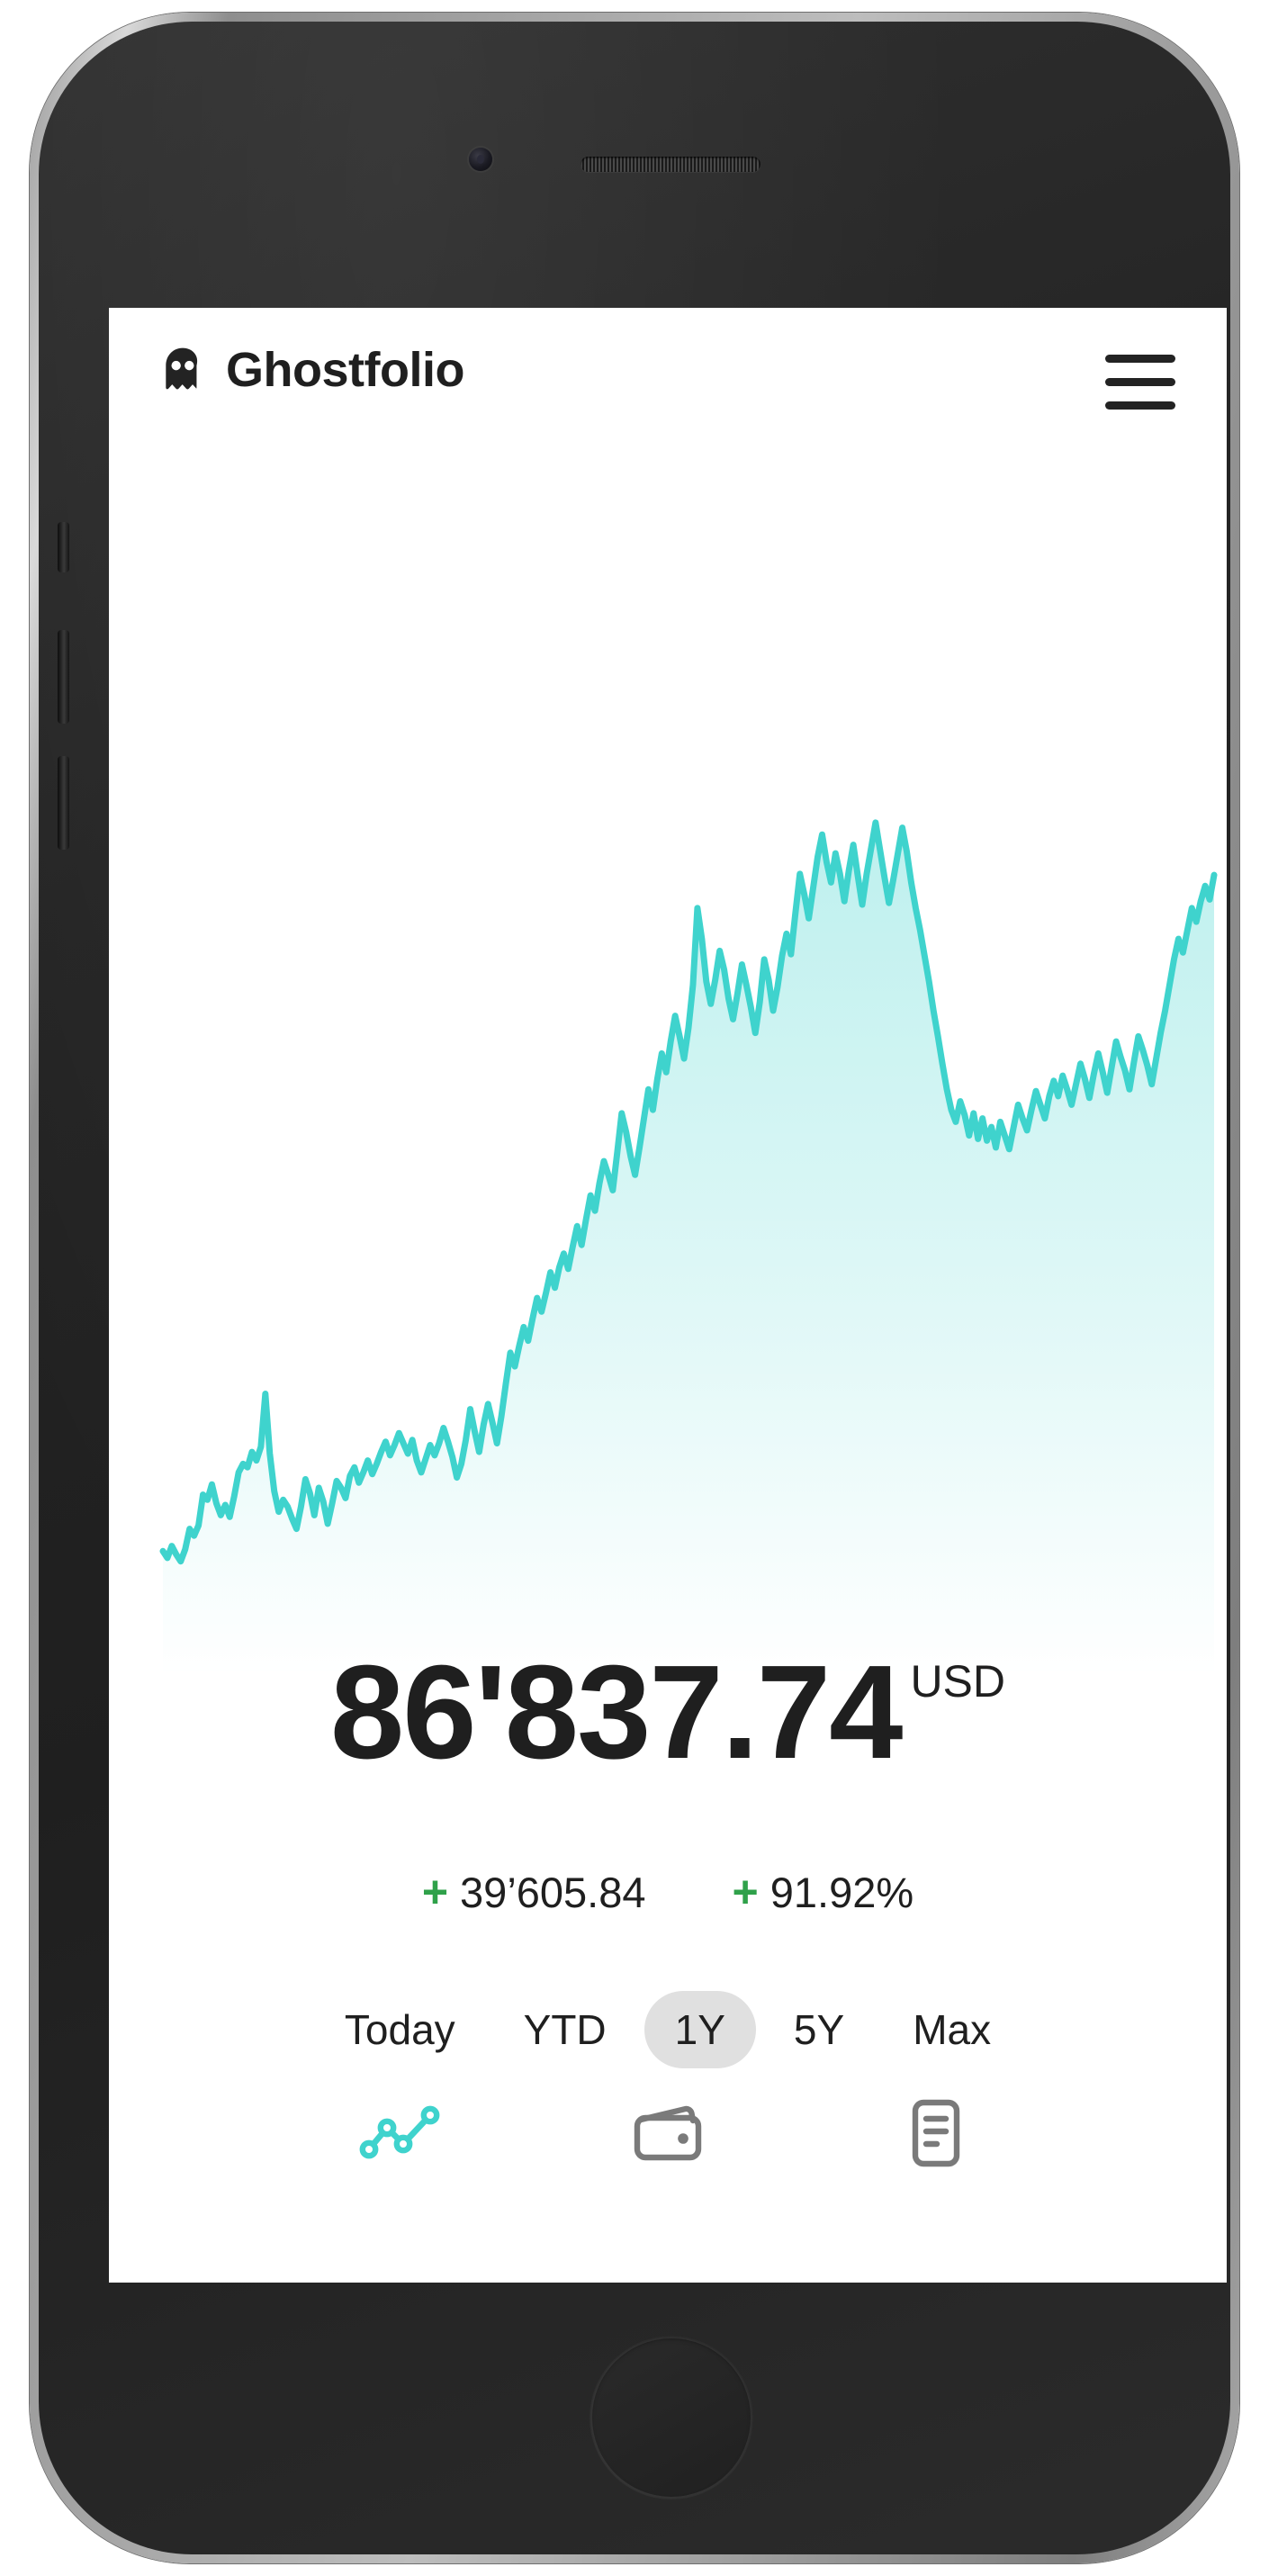 The image size is (1269, 2576). I want to click on portfolio-value-block: 86'837.74 USD, so click(668, 1712).